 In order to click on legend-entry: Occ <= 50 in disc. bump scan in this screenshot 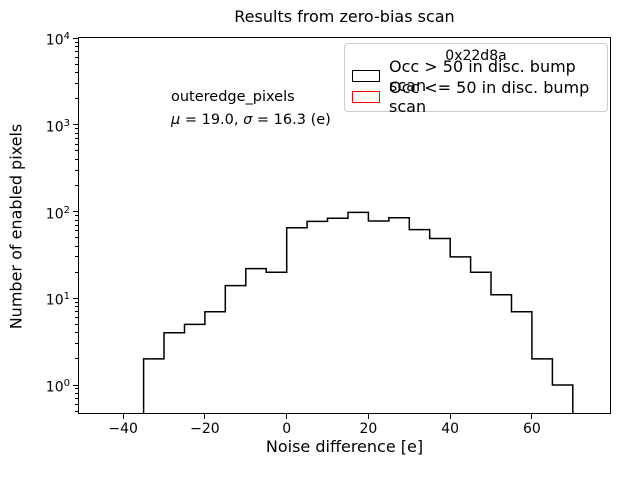, I will do `click(476, 97)`.